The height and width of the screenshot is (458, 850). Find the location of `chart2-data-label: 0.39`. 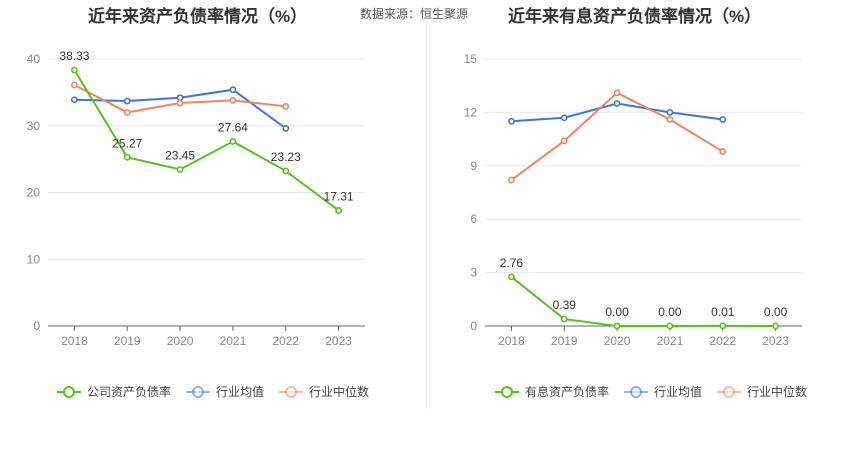

chart2-data-label: 0.39 is located at coordinates (565, 305).